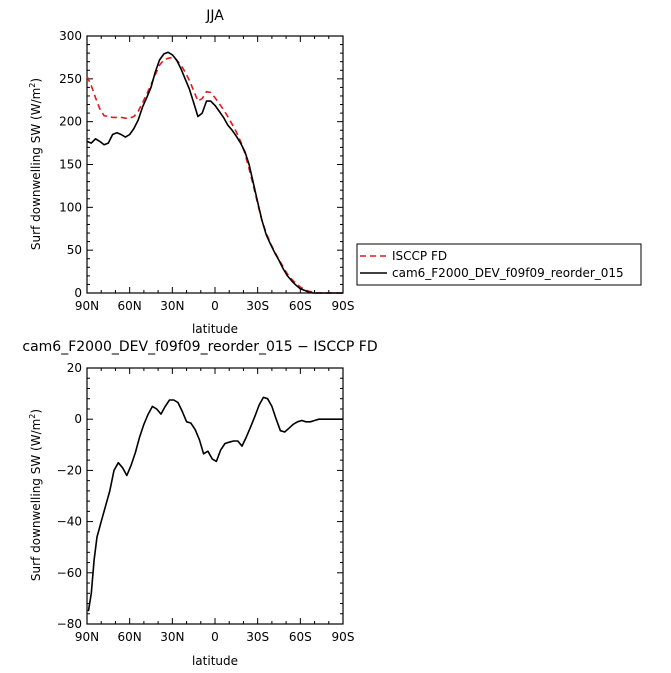 This screenshot has width=671, height=673. Describe the element at coordinates (70, 79) in the screenshot. I see `top-y-tick-label: 250` at that location.